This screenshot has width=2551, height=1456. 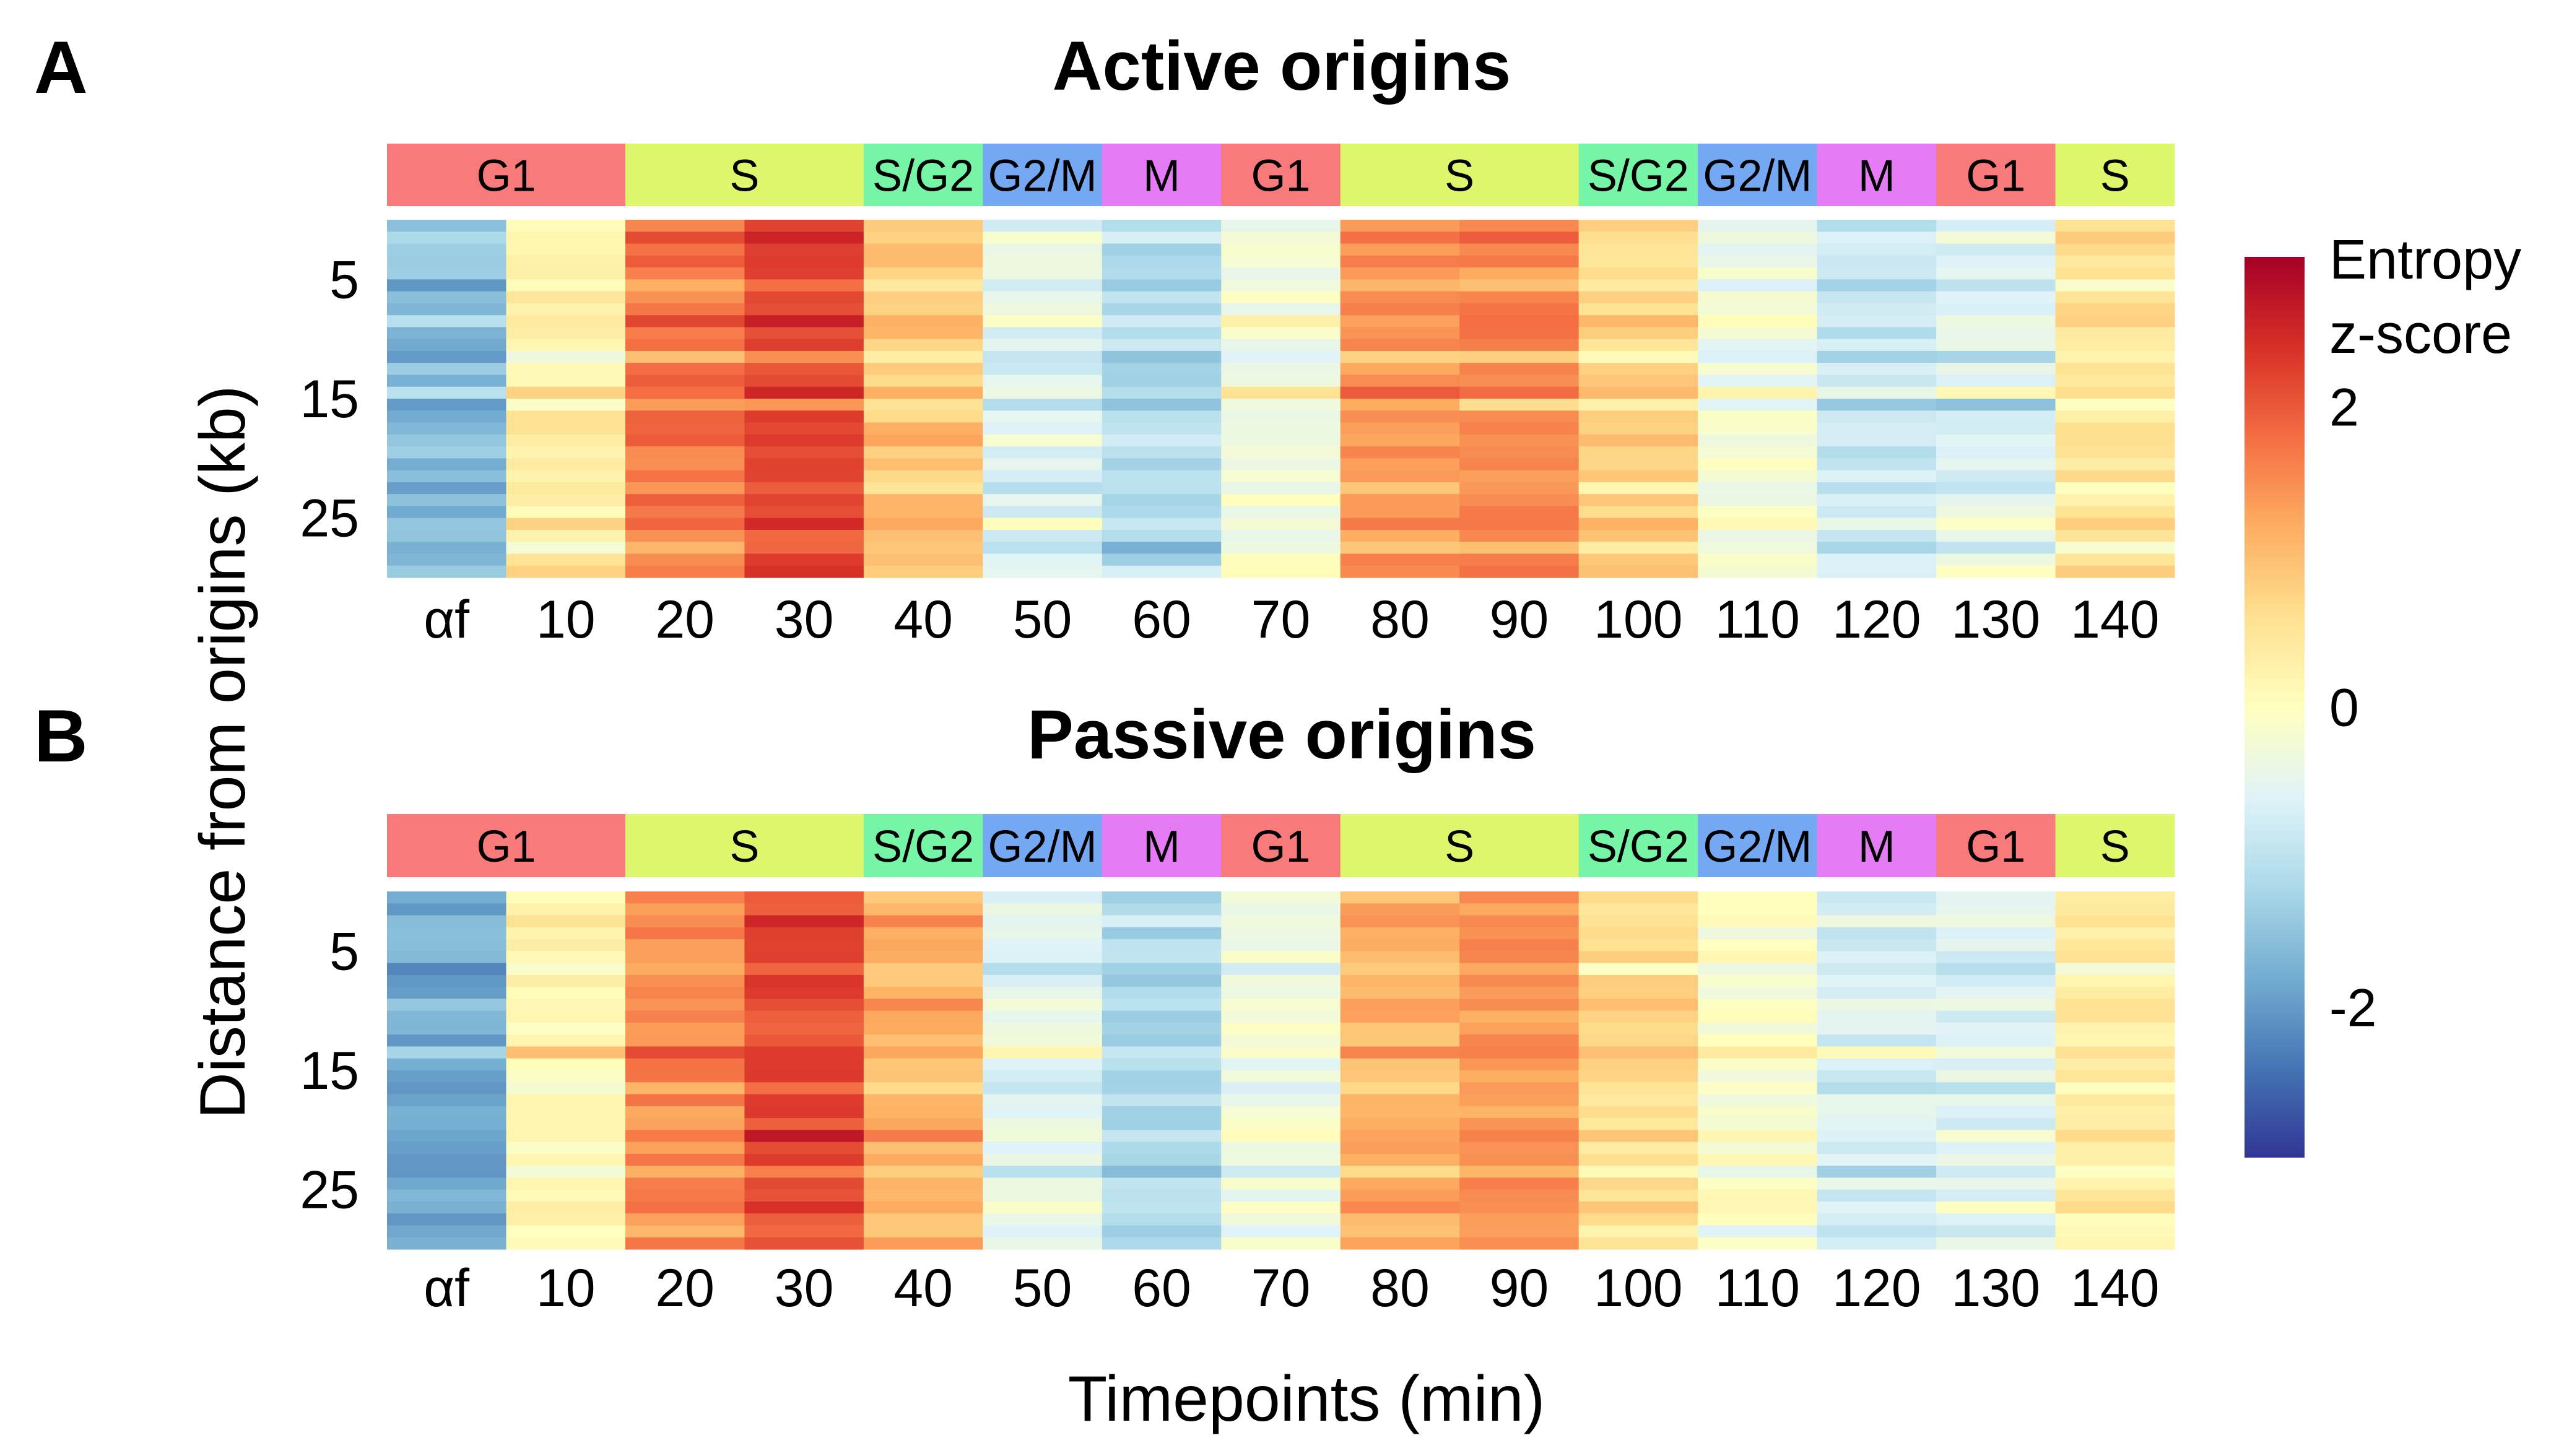 I want to click on phase-label: G1, so click(x=1280, y=177).